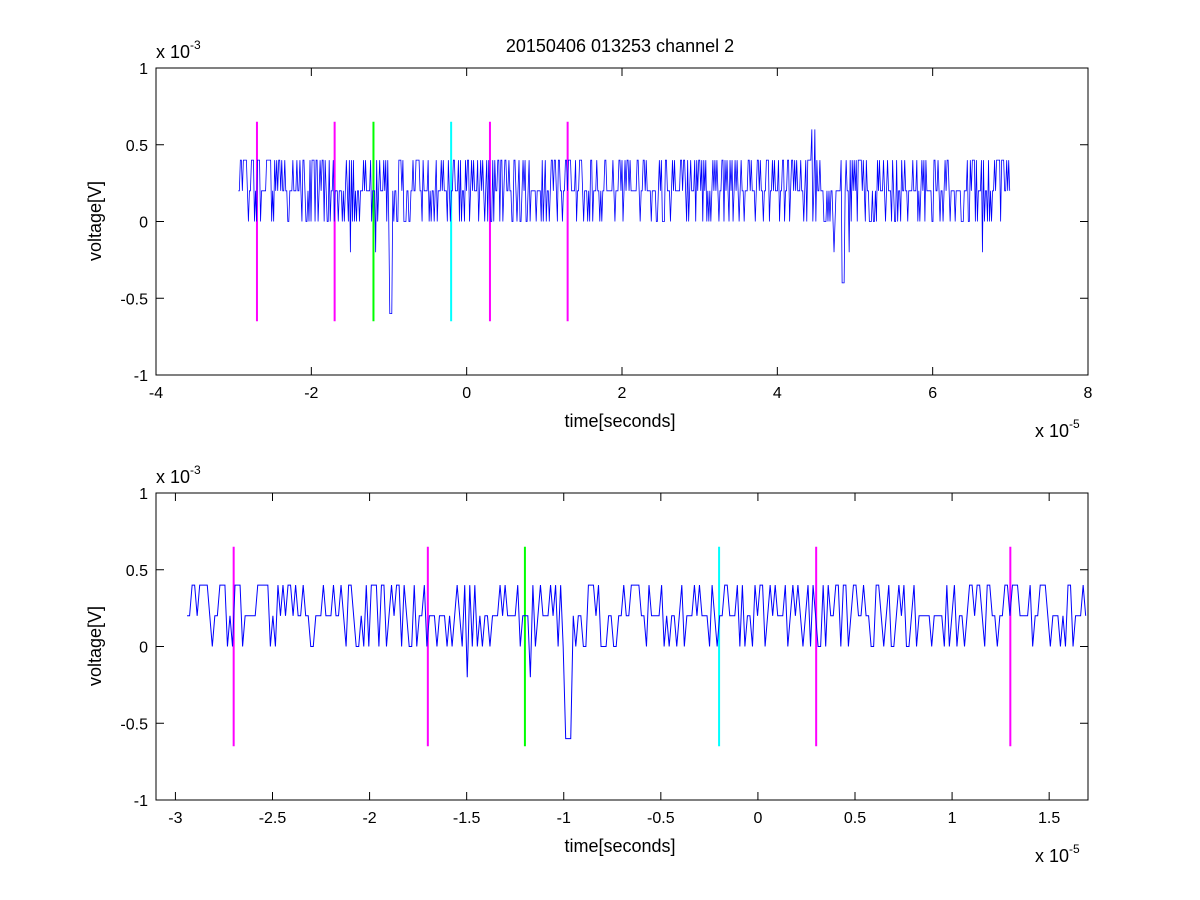 The width and height of the screenshot is (1200, 900). What do you see at coordinates (855, 818) in the screenshot?
I see `bottom-x-tick-label: 0.5` at bounding box center [855, 818].